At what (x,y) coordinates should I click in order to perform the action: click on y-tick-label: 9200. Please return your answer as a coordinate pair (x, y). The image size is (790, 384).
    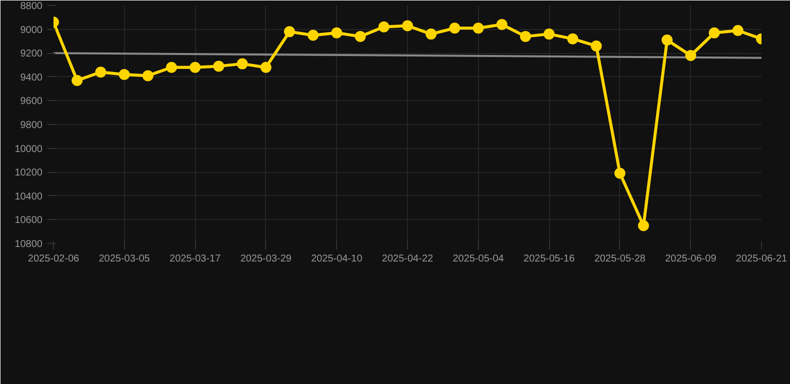
    Looking at the image, I should click on (31, 54).